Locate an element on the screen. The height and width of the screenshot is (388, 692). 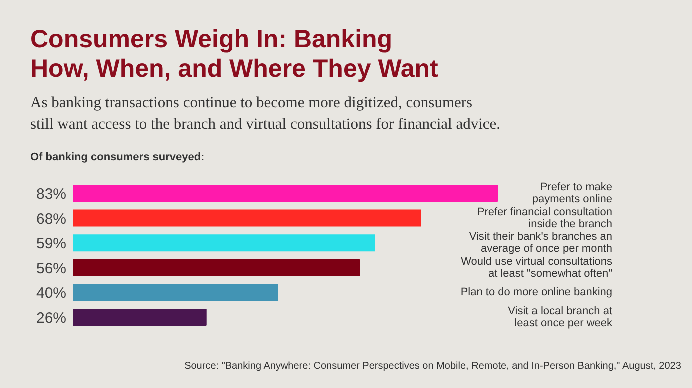
data-label: 68% is located at coordinates (51, 219).